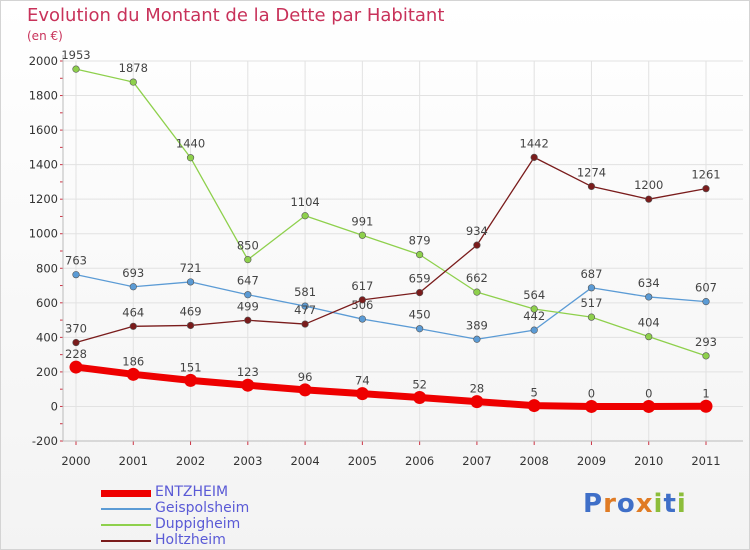 Image resolution: width=750 pixels, height=550 pixels. I want to click on logo-letter: r, so click(610, 504).